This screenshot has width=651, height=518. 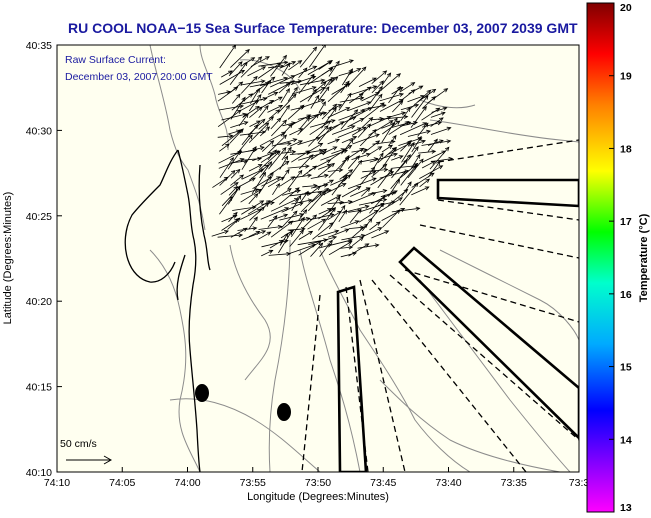 I want to click on x-axis-label: Longitude (Degrees:Minutes), so click(x=318, y=497).